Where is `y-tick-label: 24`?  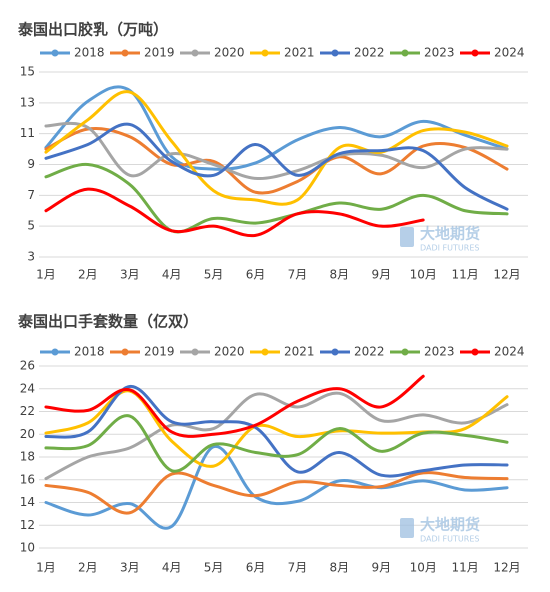 y-tick-label: 24 is located at coordinates (27, 388).